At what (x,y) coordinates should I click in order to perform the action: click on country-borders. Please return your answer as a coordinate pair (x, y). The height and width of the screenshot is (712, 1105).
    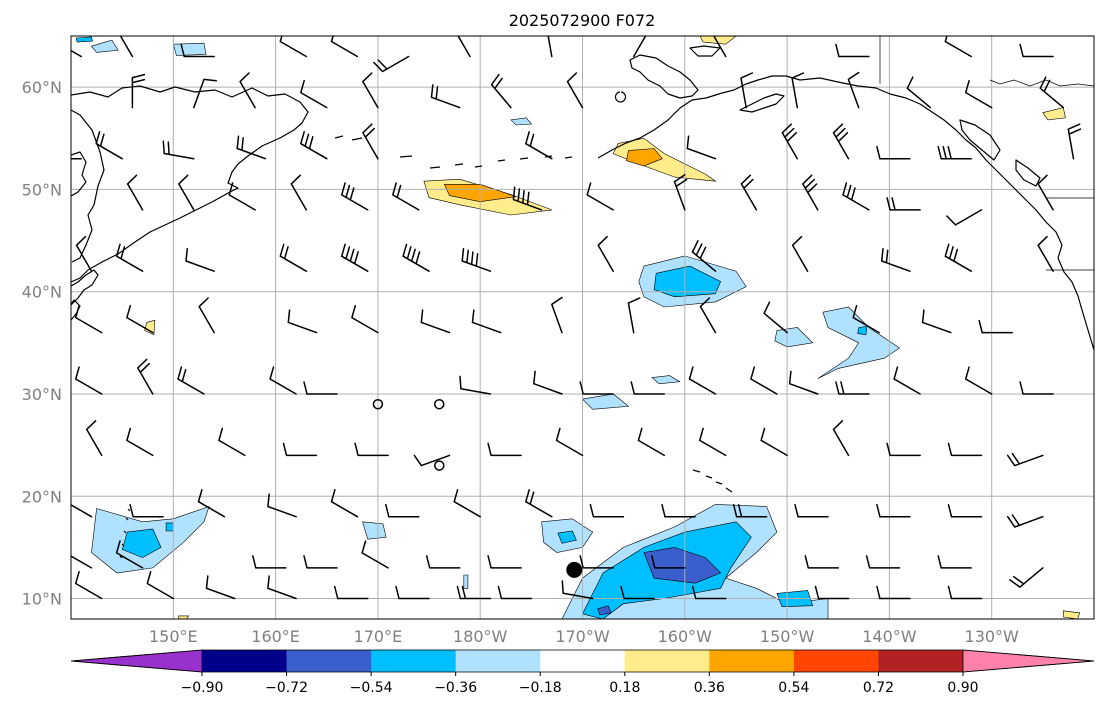
    Looking at the image, I should click on (986, 153).